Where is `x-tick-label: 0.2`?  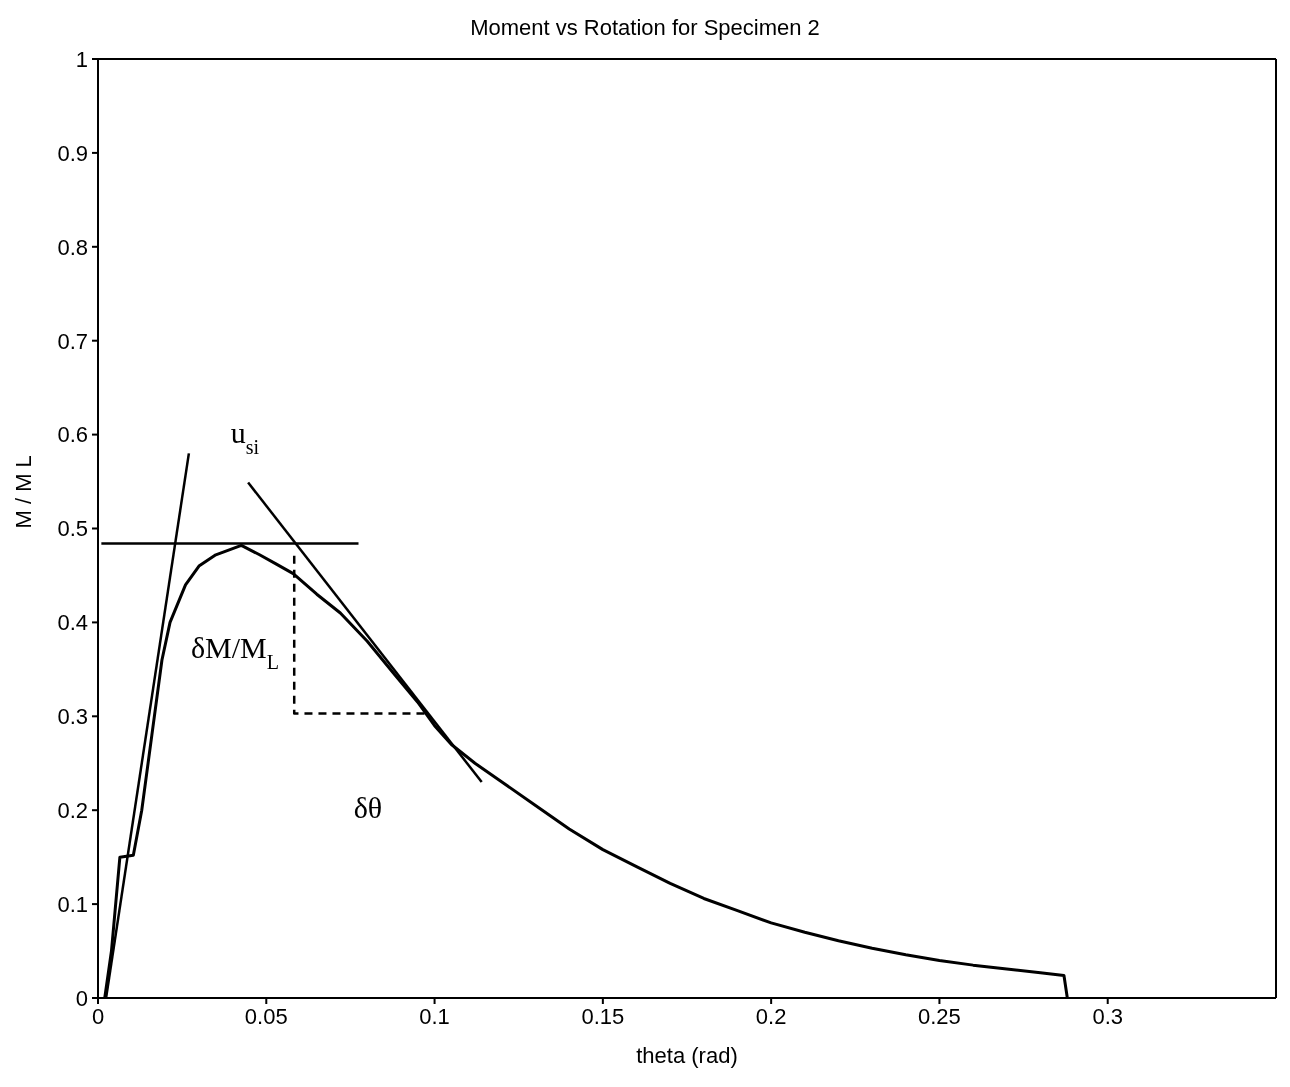 x-tick-label: 0.2 is located at coordinates (771, 1016).